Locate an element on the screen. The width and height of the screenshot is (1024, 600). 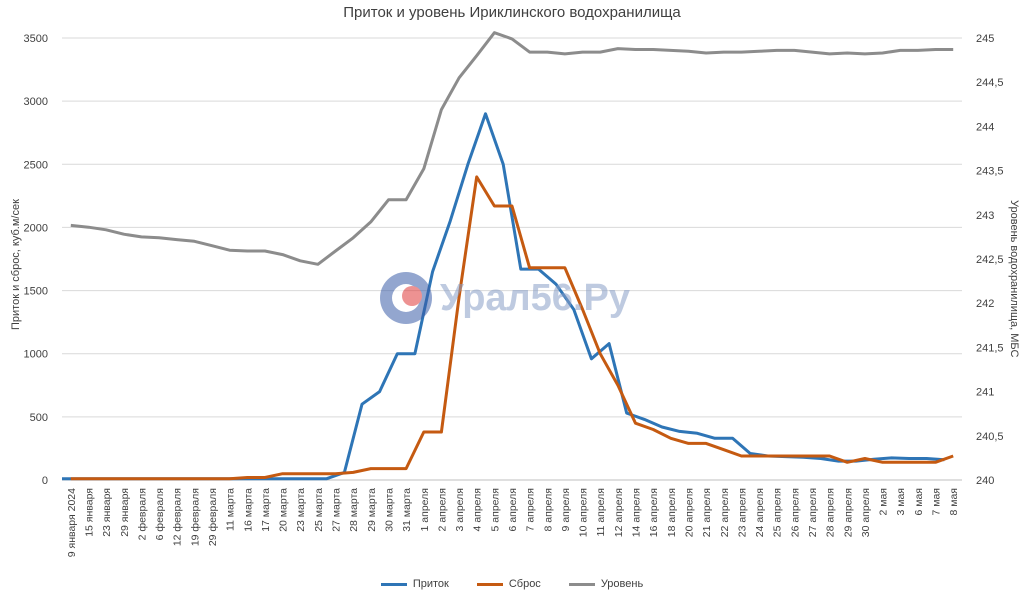
x-tick-label: 12 апреля is located at coordinates (619, 512).